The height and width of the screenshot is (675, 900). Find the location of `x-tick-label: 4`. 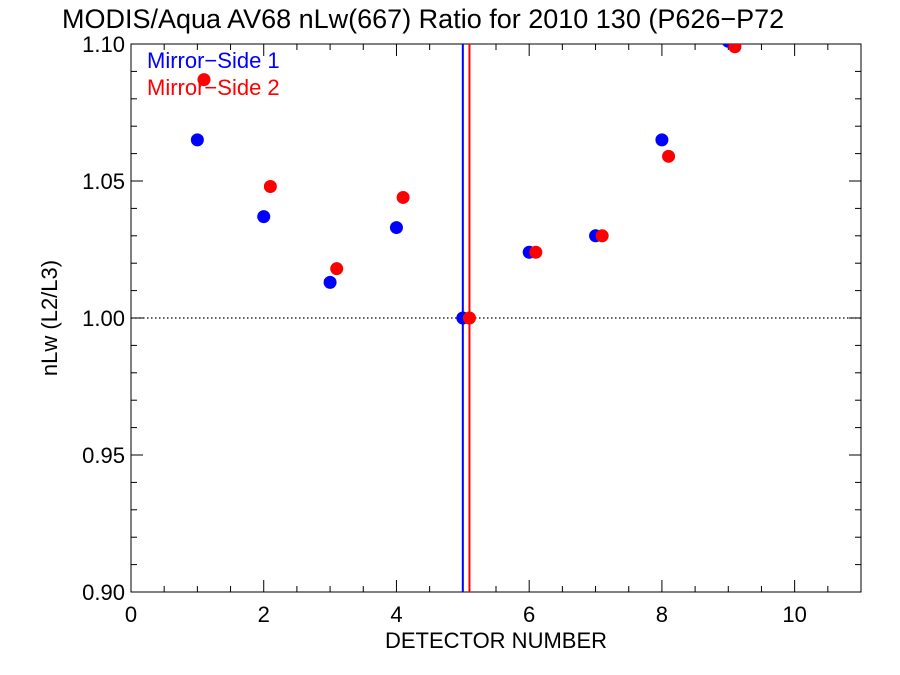

x-tick-label: 4 is located at coordinates (396, 614).